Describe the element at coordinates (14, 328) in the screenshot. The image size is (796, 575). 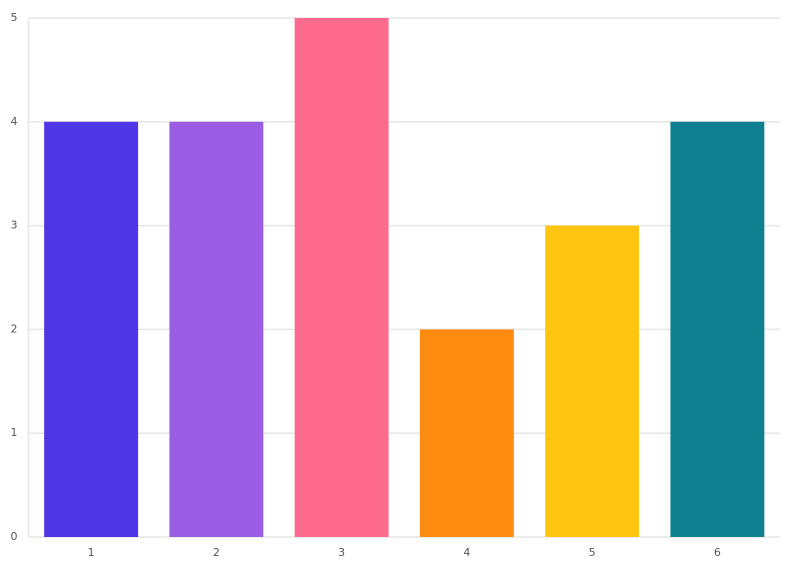
I see `y-tick-label: 2` at that location.